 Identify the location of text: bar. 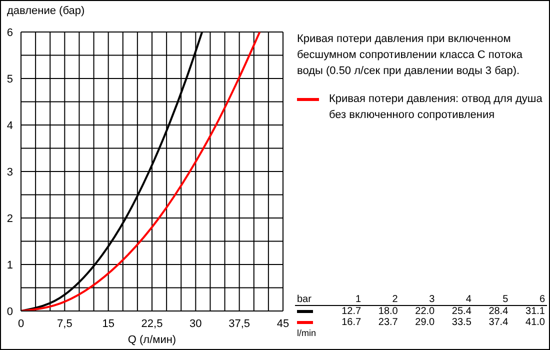
(304, 300).